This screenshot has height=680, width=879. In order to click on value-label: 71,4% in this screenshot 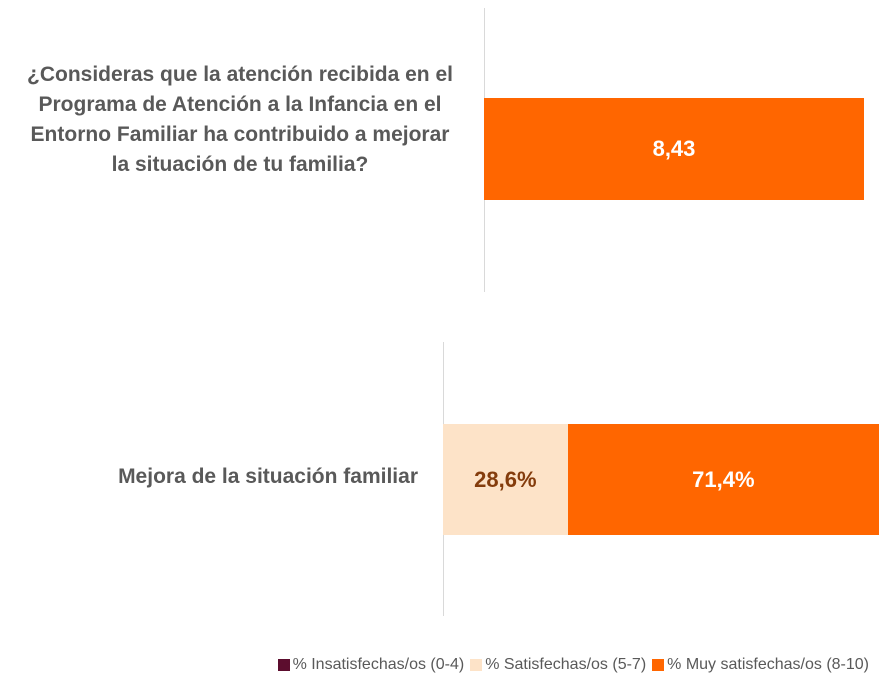, I will do `click(723, 479)`.